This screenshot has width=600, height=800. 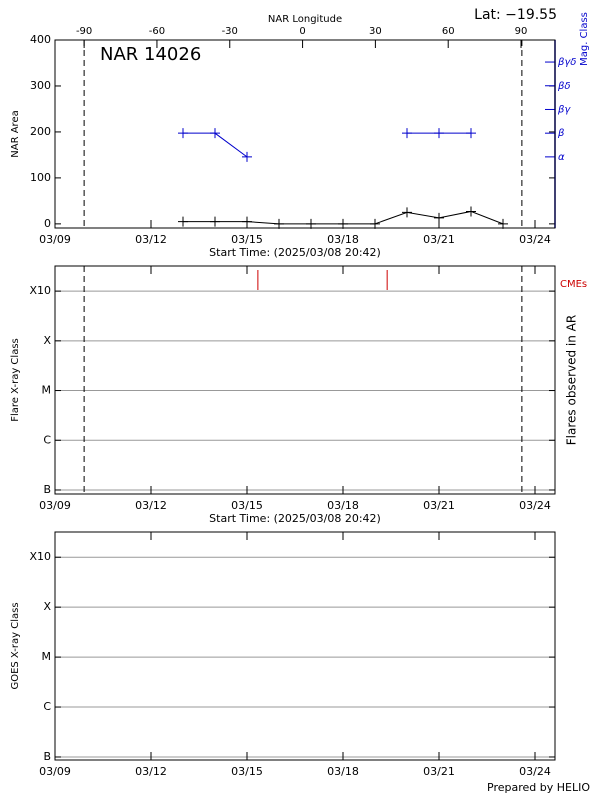 I want to click on credit: Prepared by HELIO, so click(x=538, y=787).